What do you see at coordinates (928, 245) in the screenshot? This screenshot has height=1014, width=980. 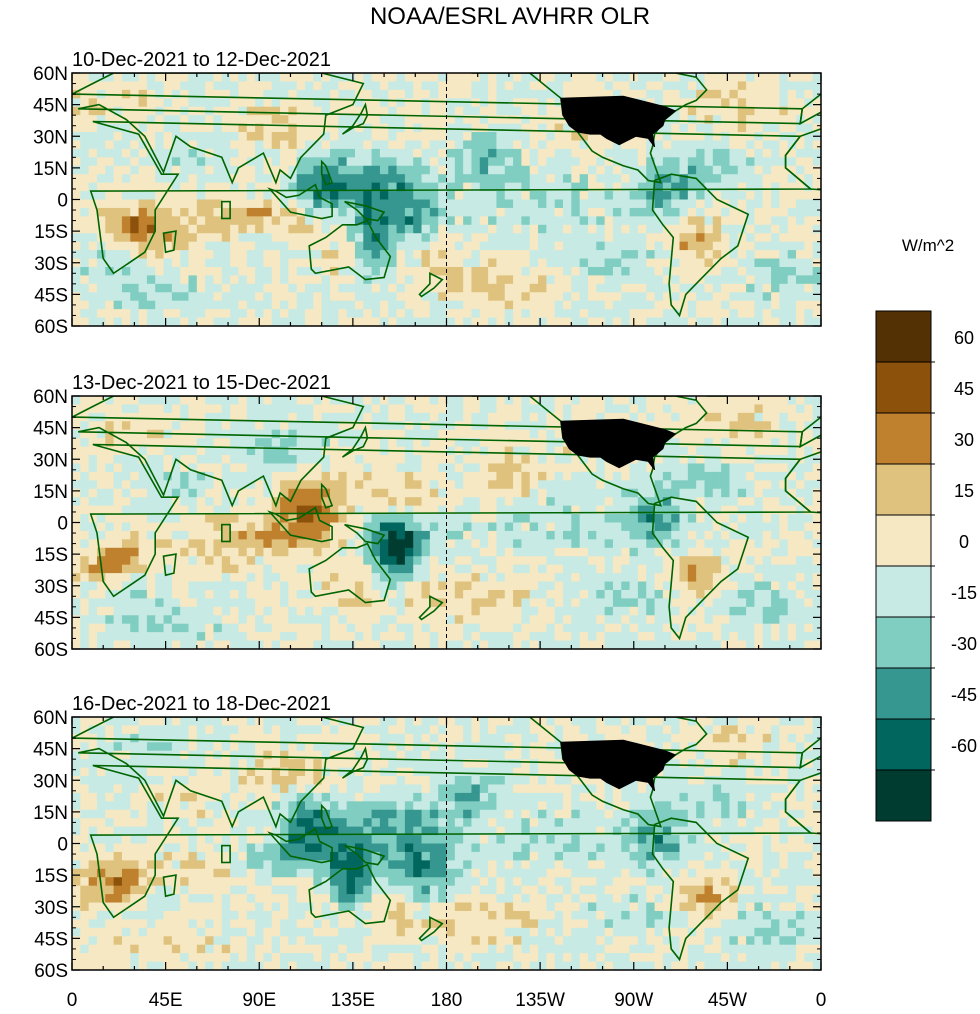 I see `colorbar-units: W/m^2` at bounding box center [928, 245].